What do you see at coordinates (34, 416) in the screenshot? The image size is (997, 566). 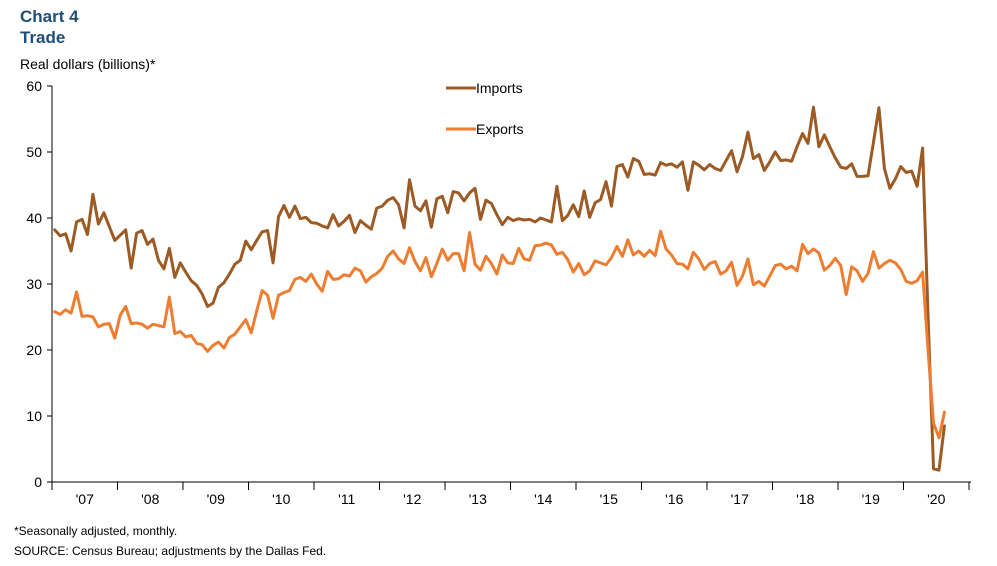 I see `y-tick-label: 10` at bounding box center [34, 416].